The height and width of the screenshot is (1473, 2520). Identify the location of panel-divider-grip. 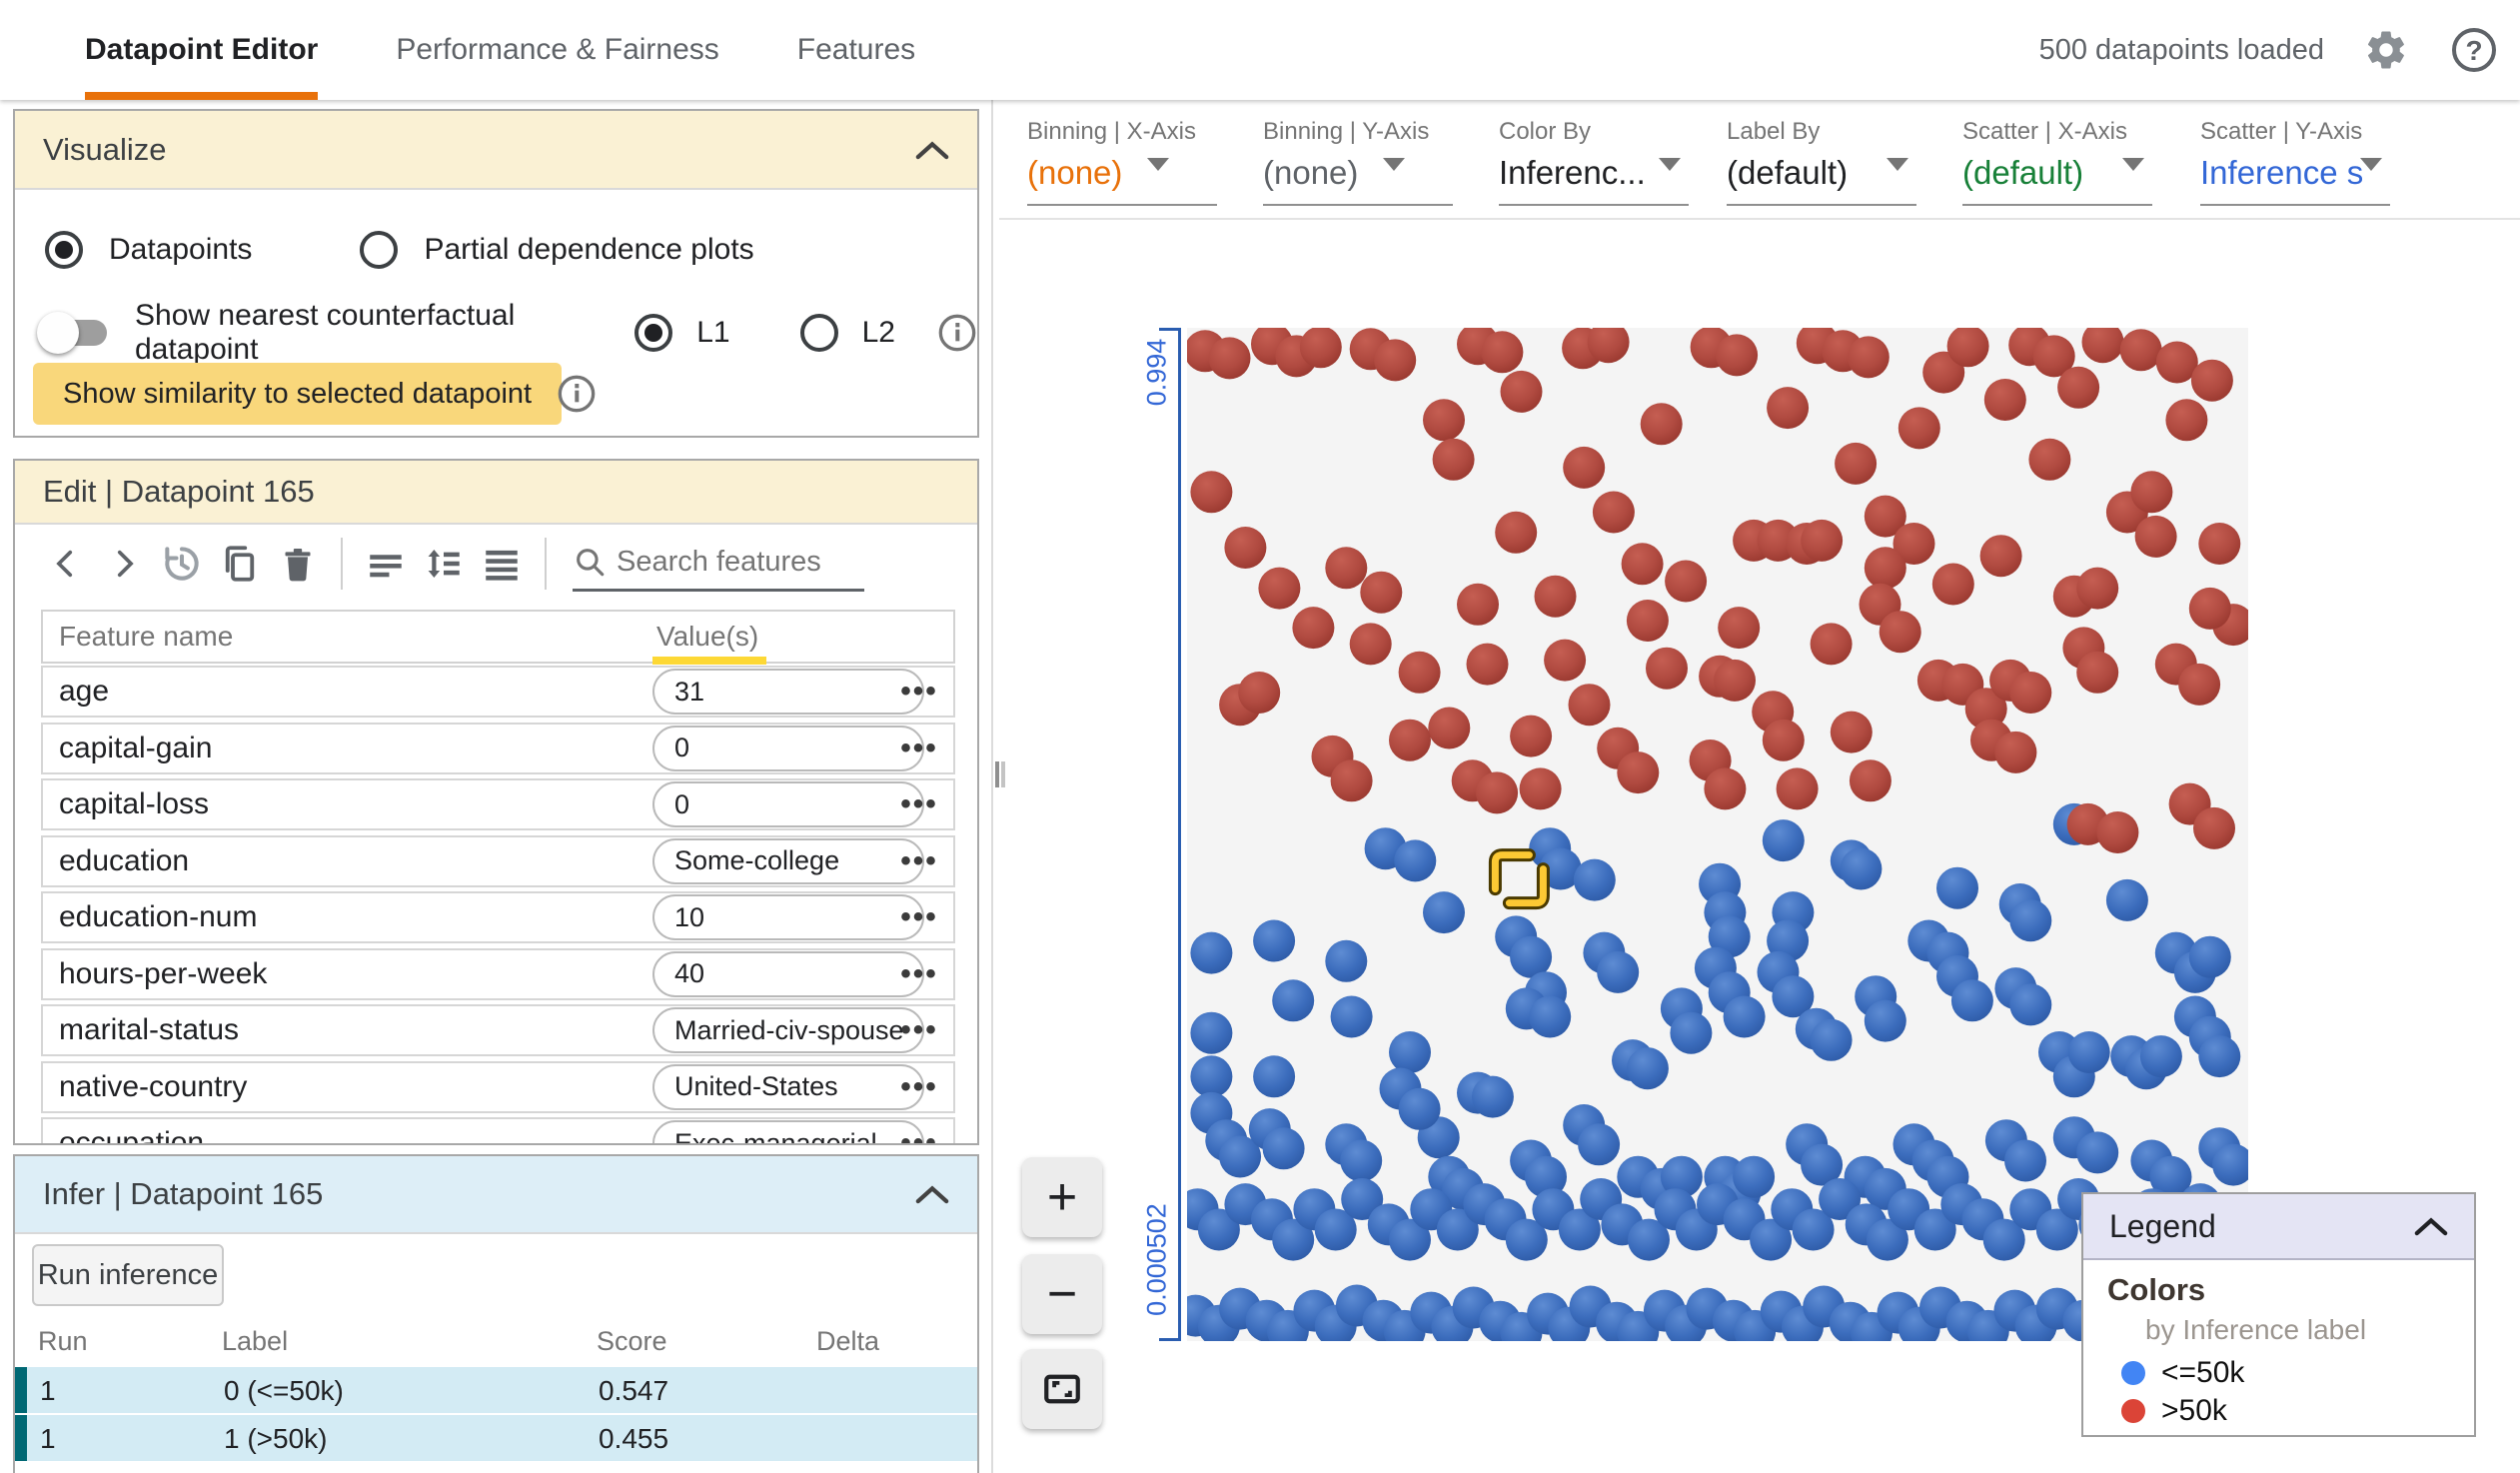
(1000, 774).